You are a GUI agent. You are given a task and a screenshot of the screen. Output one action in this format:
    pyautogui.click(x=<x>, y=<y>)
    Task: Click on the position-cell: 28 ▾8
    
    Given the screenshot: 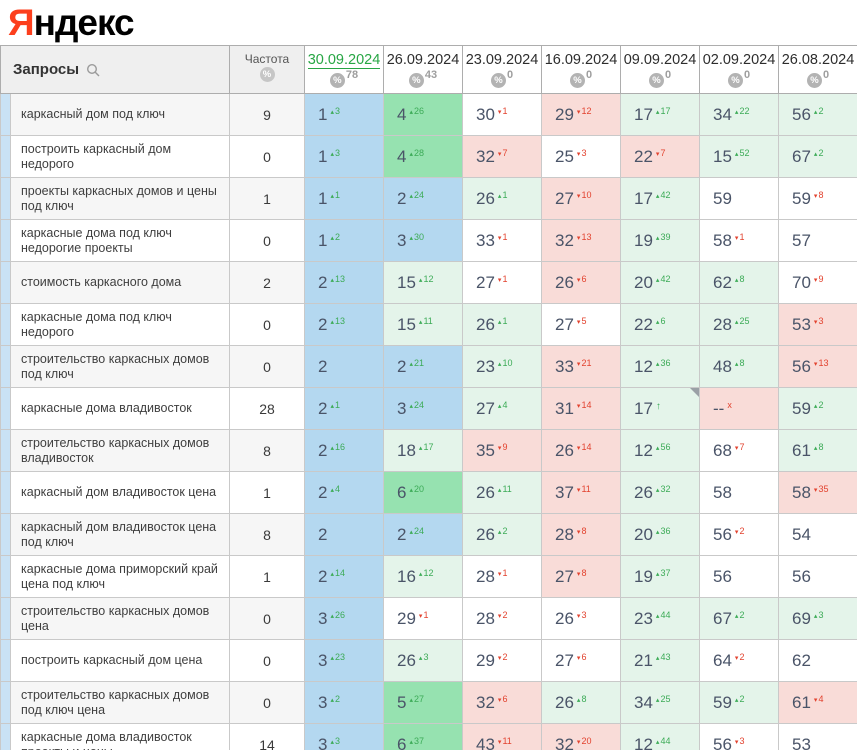 What is the action you would take?
    pyautogui.click(x=581, y=534)
    